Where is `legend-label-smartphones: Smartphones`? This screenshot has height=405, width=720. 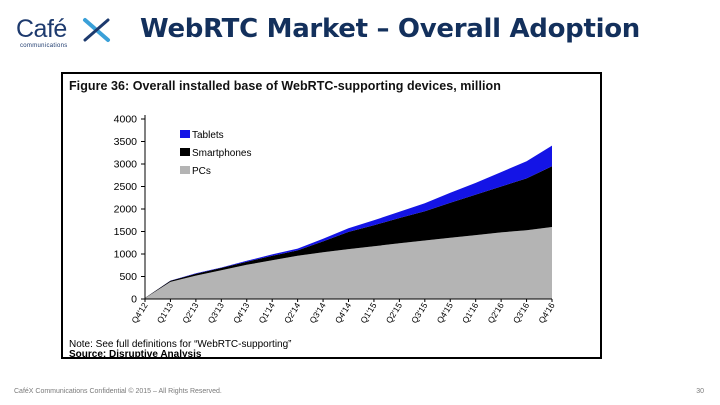 legend-label-smartphones: Smartphones is located at coordinates (221, 153).